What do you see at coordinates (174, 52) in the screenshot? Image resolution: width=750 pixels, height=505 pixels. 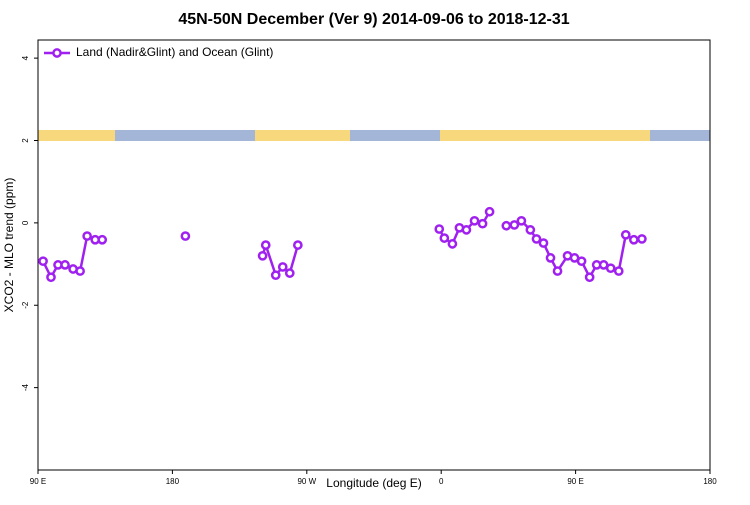 I see `legend-label: Land (Nadir&Glint) and Ocean (Glint)` at bounding box center [174, 52].